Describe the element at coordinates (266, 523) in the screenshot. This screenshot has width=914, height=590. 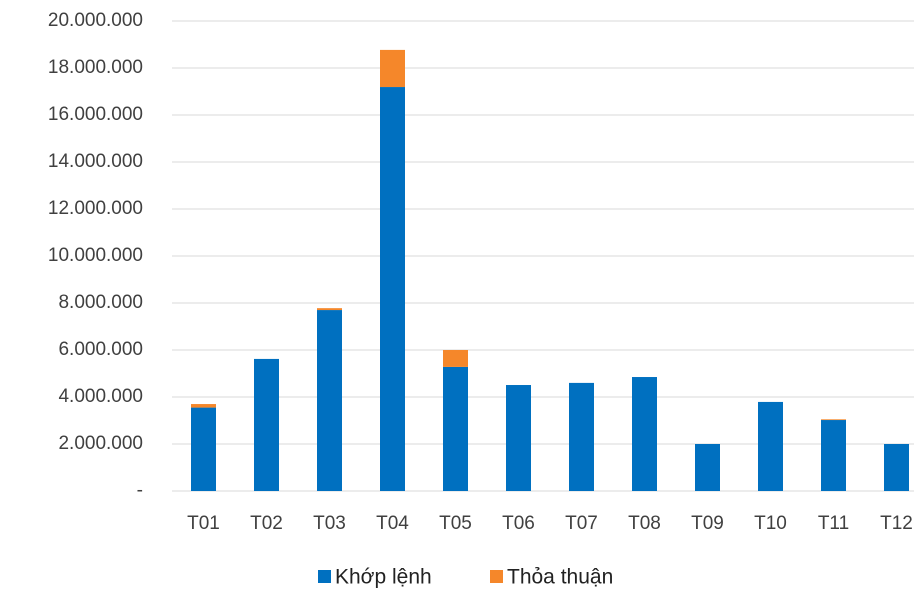
I see `x-tick-label: T02` at that location.